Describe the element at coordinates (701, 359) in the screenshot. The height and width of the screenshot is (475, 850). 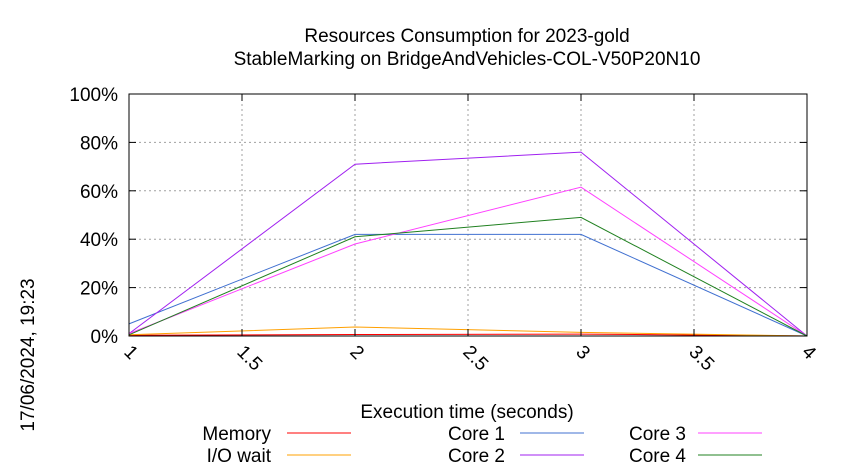
I see `x-tick-label: 3.5` at that location.